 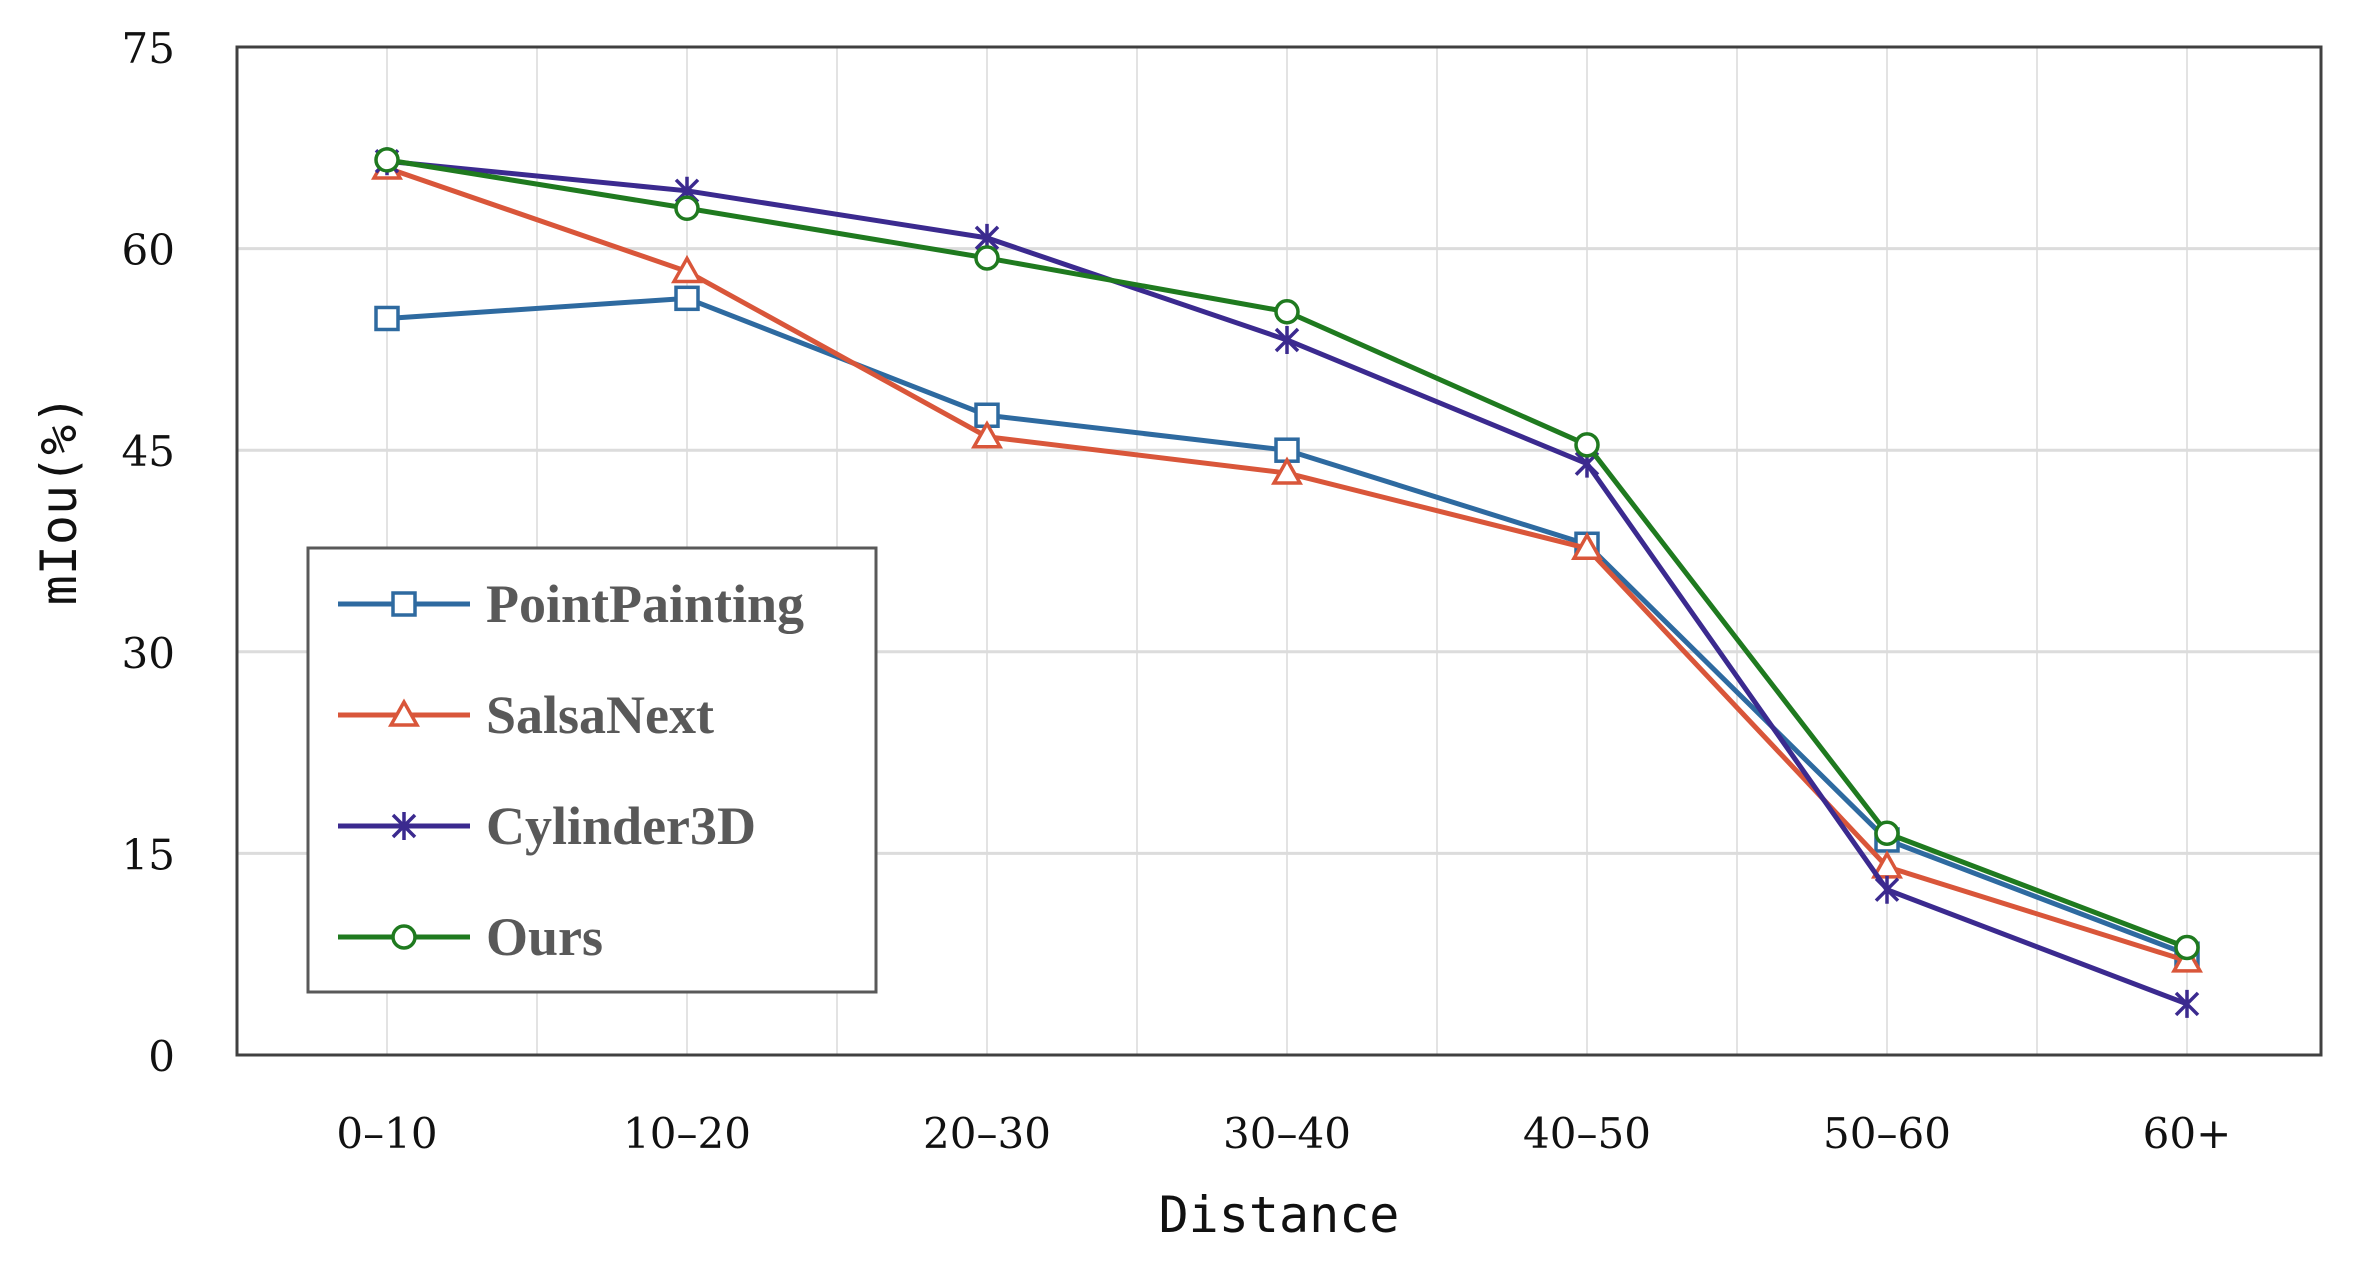 What do you see at coordinates (2187, 1133) in the screenshot?
I see `x-tick-label: 60+` at bounding box center [2187, 1133].